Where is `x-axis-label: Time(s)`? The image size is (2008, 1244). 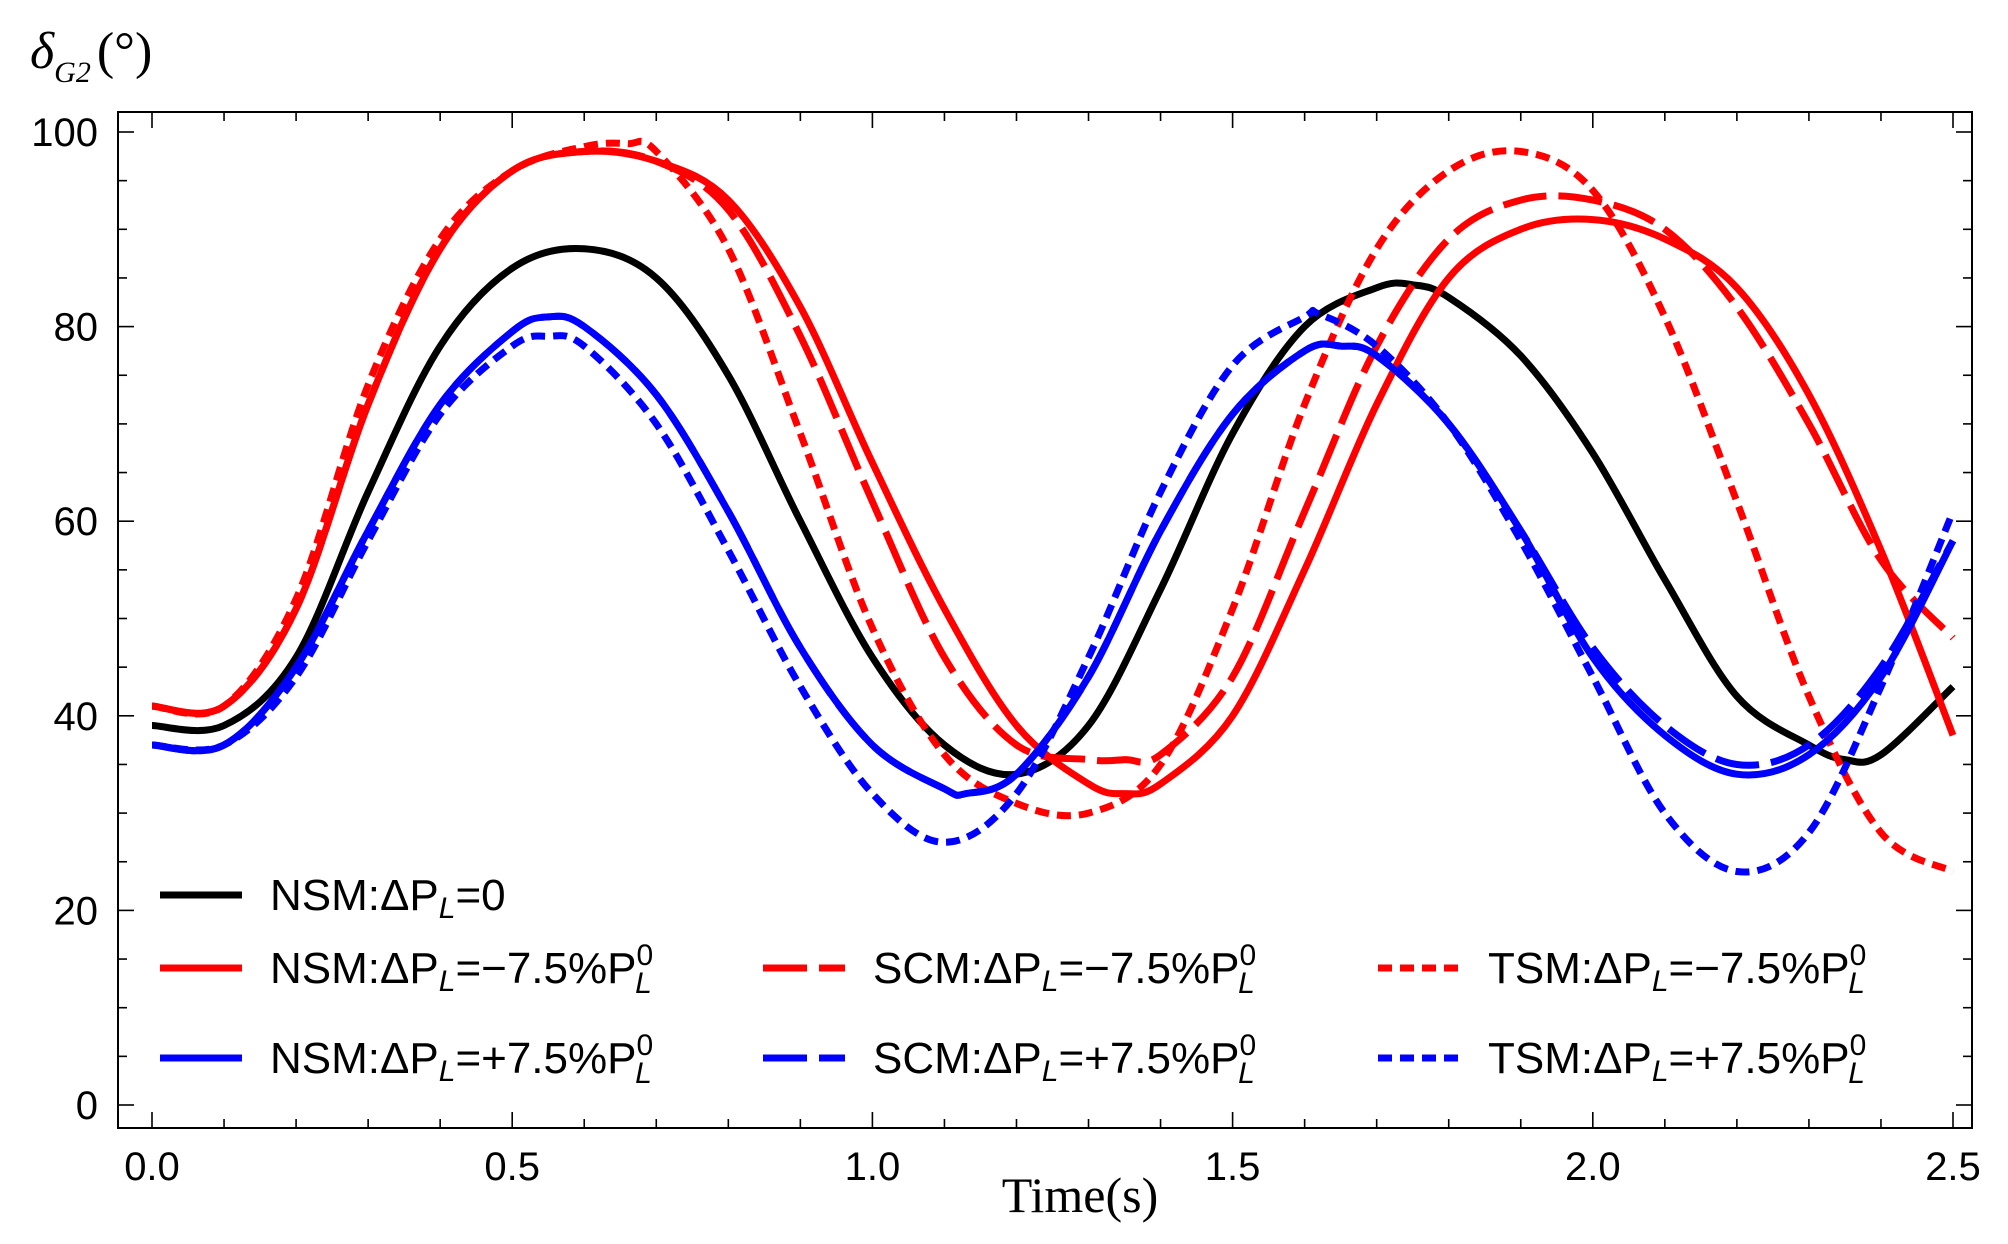
x-axis-label: Time(s) is located at coordinates (1080, 1195).